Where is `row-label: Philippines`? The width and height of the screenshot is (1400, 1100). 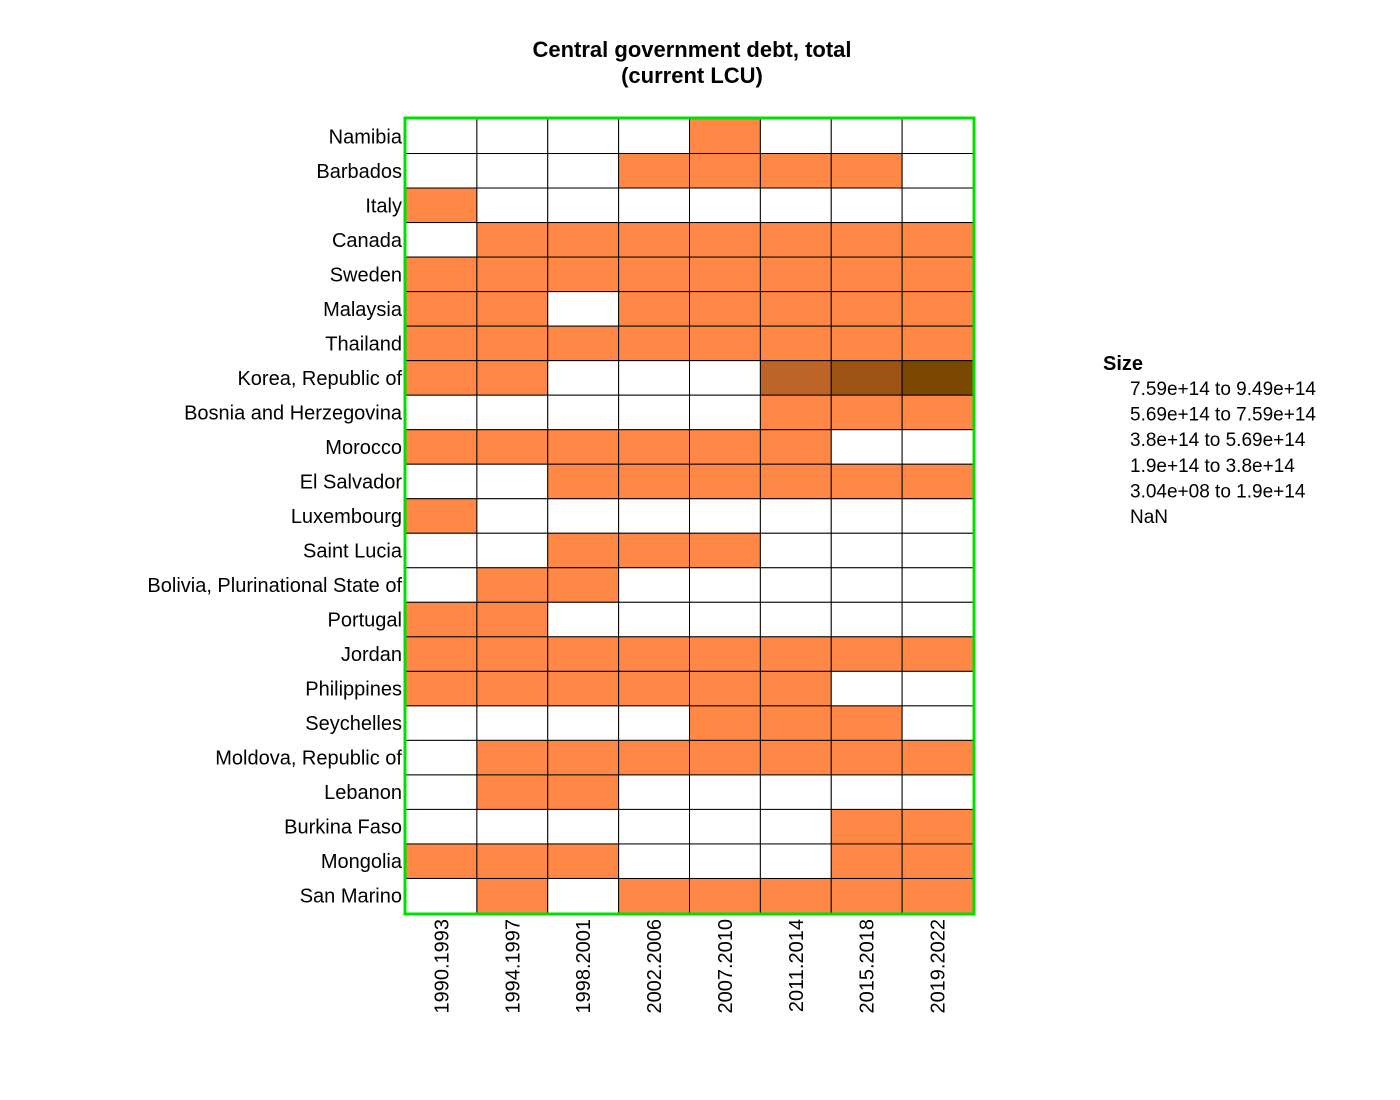 row-label: Philippines is located at coordinates (353, 690).